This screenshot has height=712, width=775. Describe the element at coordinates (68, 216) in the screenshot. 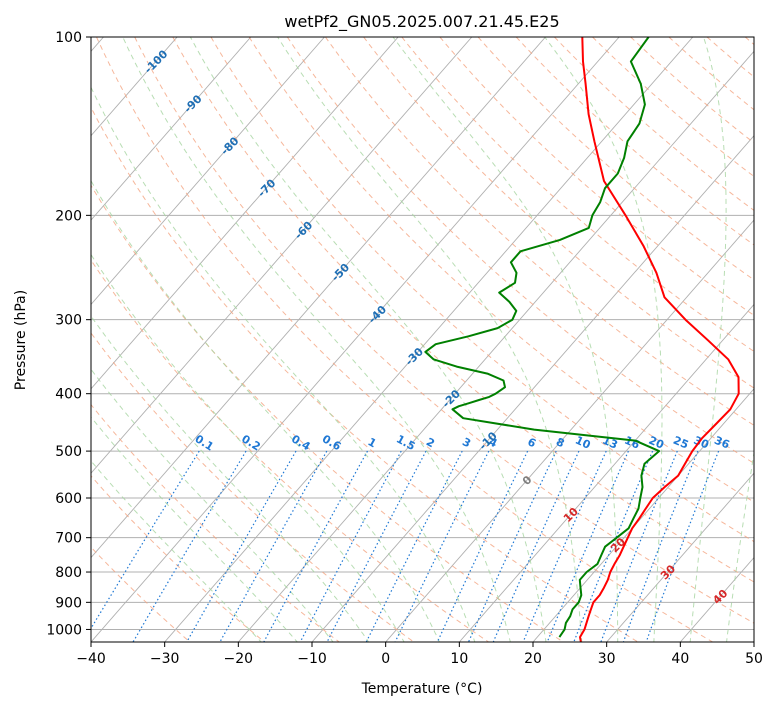

I see `y-tick-label: 200` at that location.